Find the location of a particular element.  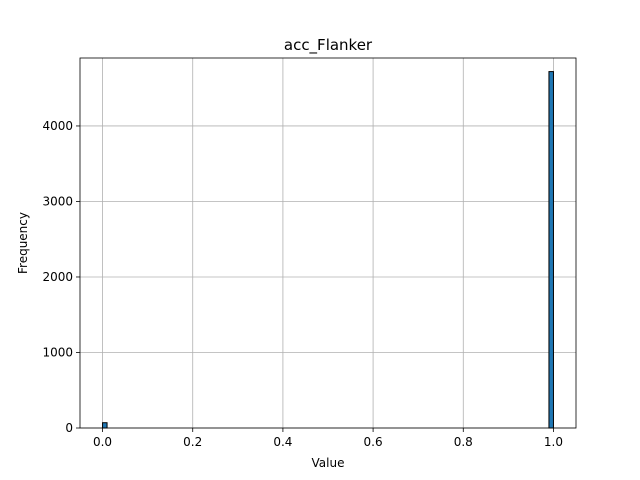

x-tick-label: 0.8 is located at coordinates (463, 442).